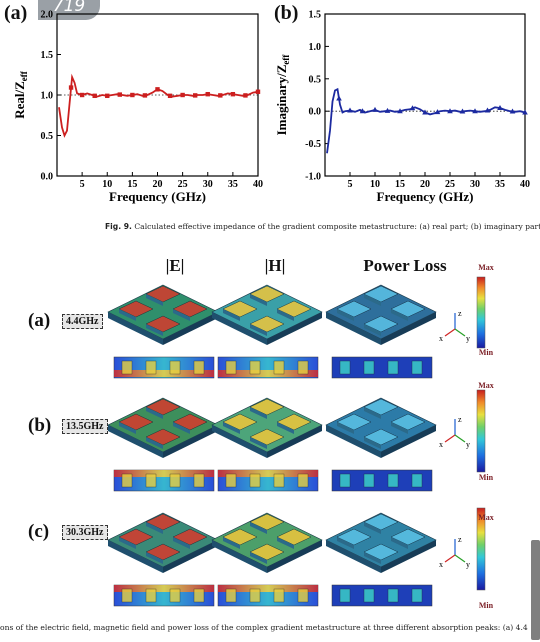  I want to click on axis-y-label: y, so click(468, 444).